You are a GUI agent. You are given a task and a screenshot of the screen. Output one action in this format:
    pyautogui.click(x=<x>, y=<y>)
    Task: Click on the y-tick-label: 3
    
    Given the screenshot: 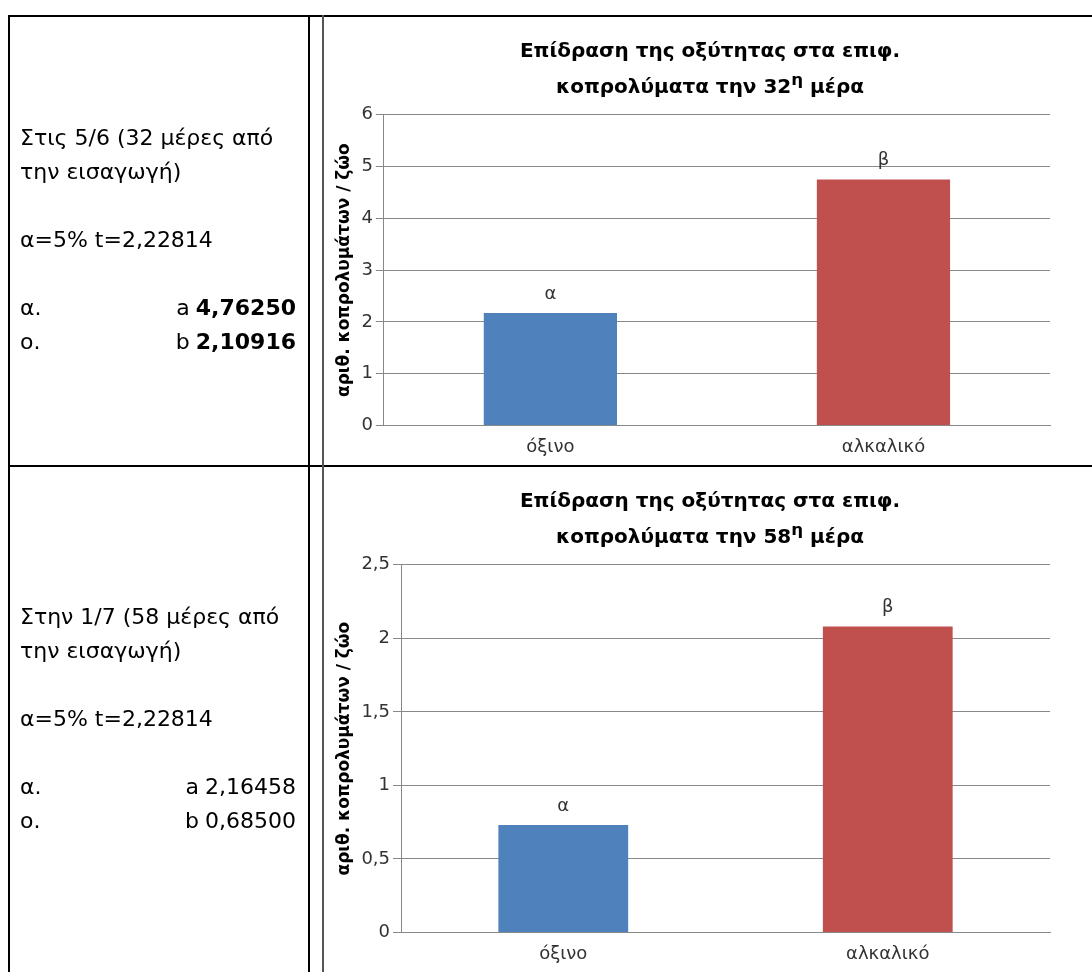 What is the action you would take?
    pyautogui.click(x=367, y=268)
    